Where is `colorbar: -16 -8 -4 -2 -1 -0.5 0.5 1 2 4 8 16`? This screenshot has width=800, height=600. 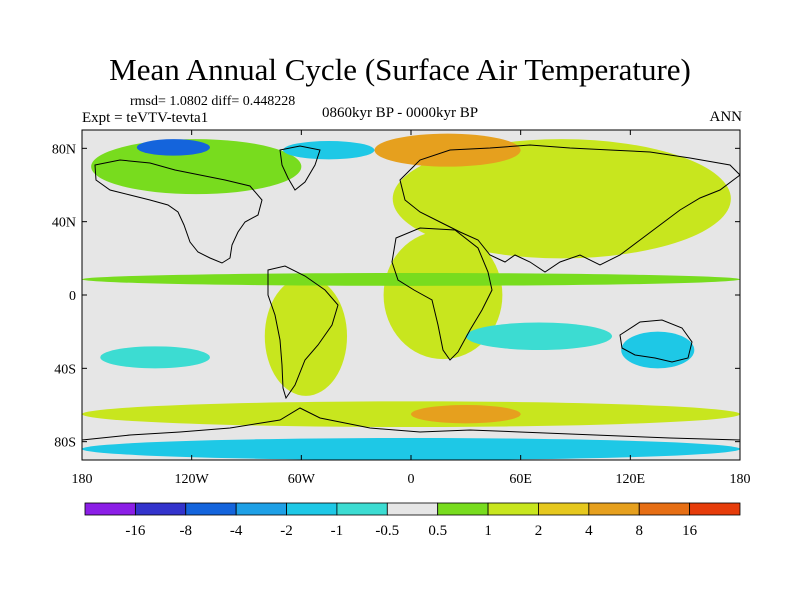
colorbar: -16 -8 -4 -2 -1 -0.5 0.5 1 2 4 8 16 is located at coordinates (412, 520).